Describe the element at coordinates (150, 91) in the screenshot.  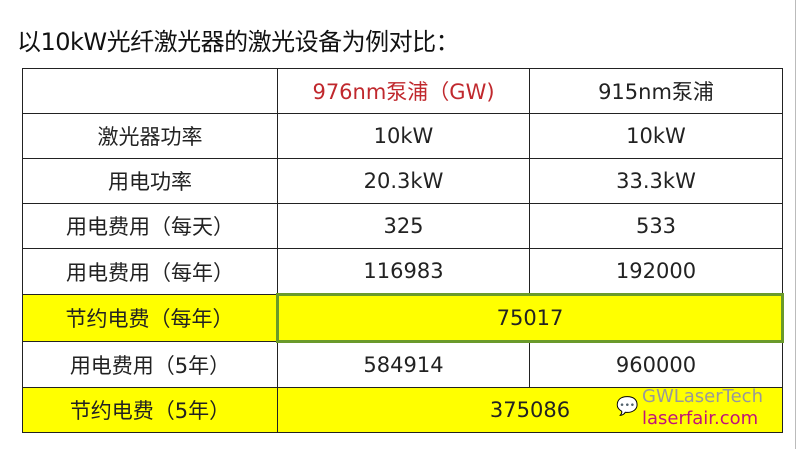
I see `header-empty` at that location.